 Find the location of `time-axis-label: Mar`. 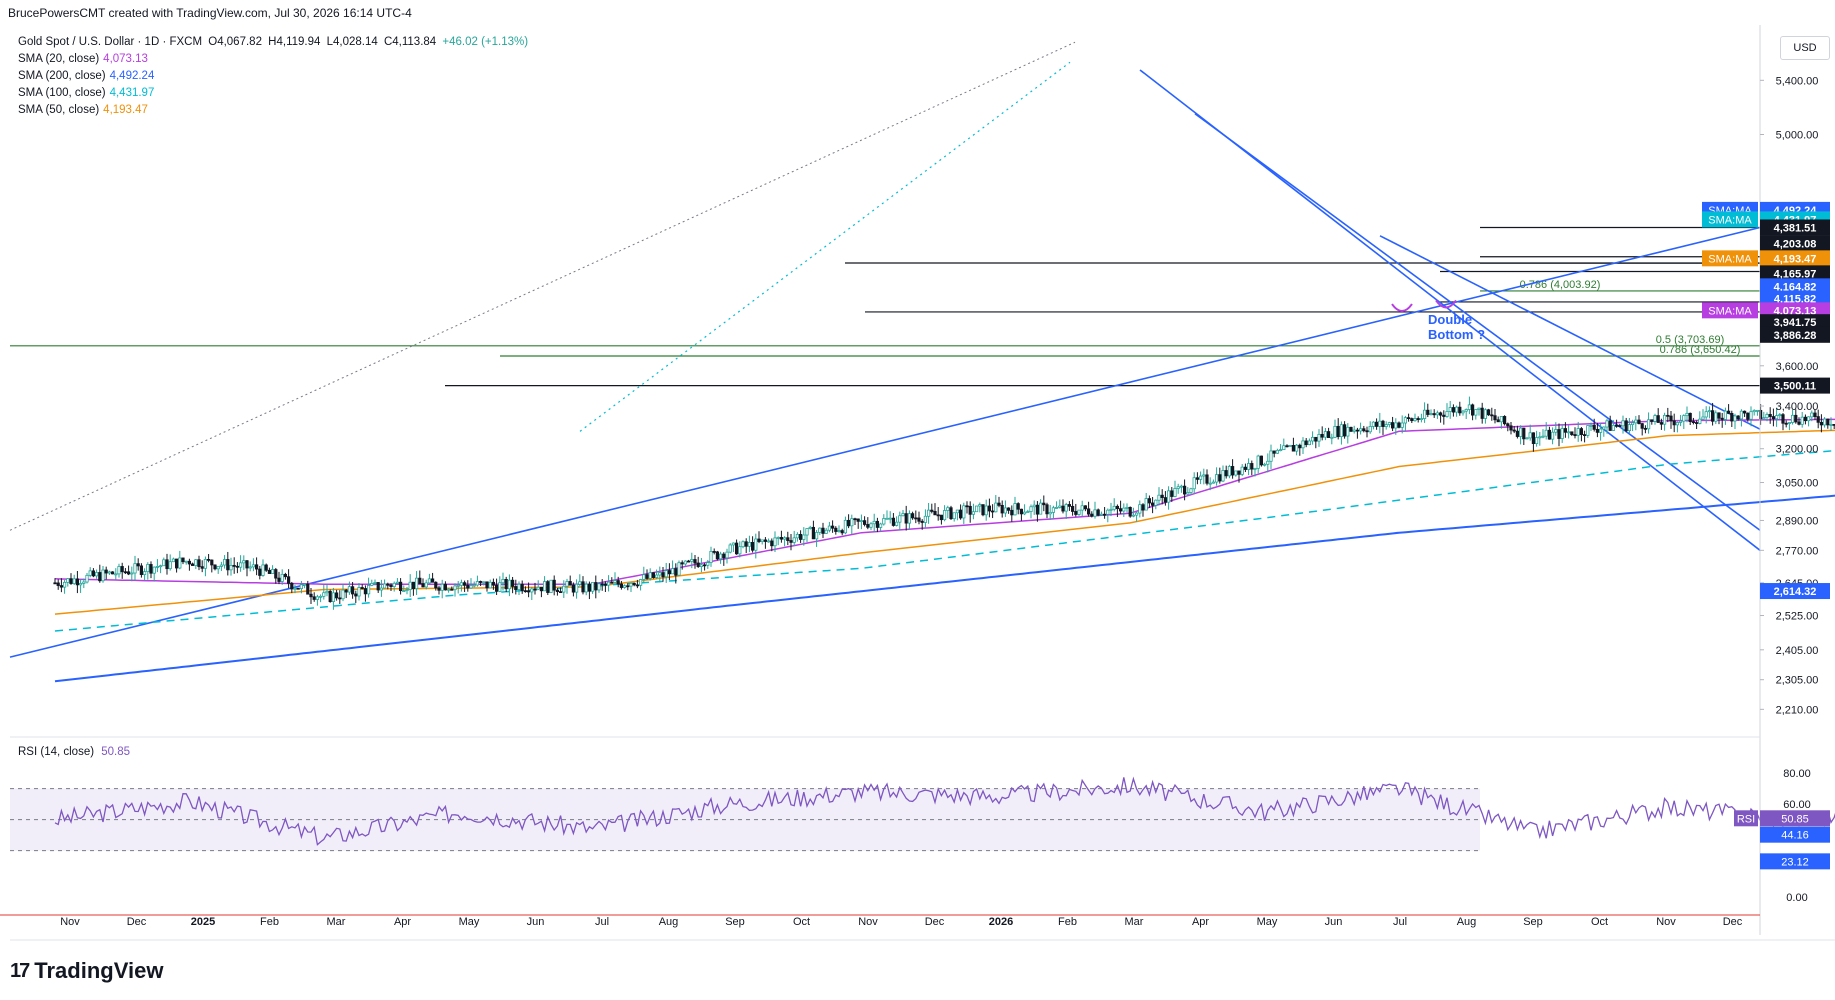

time-axis-label: Mar is located at coordinates (1134, 922).